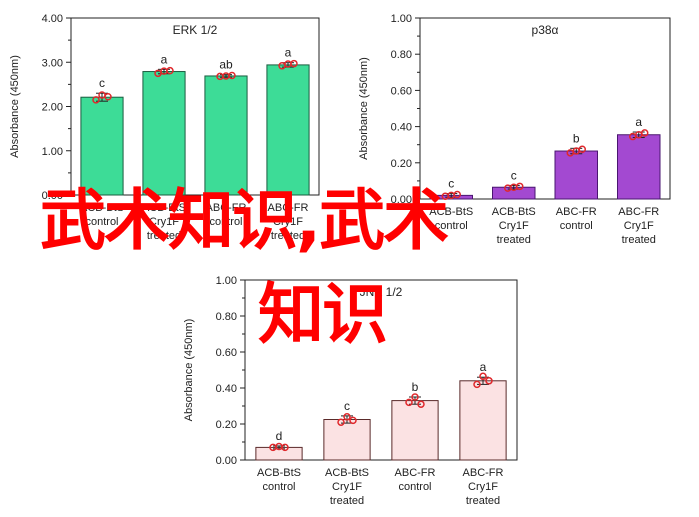 The height and width of the screenshot is (517, 699). I want to click on y-tick-label: 3.00, so click(52, 63).